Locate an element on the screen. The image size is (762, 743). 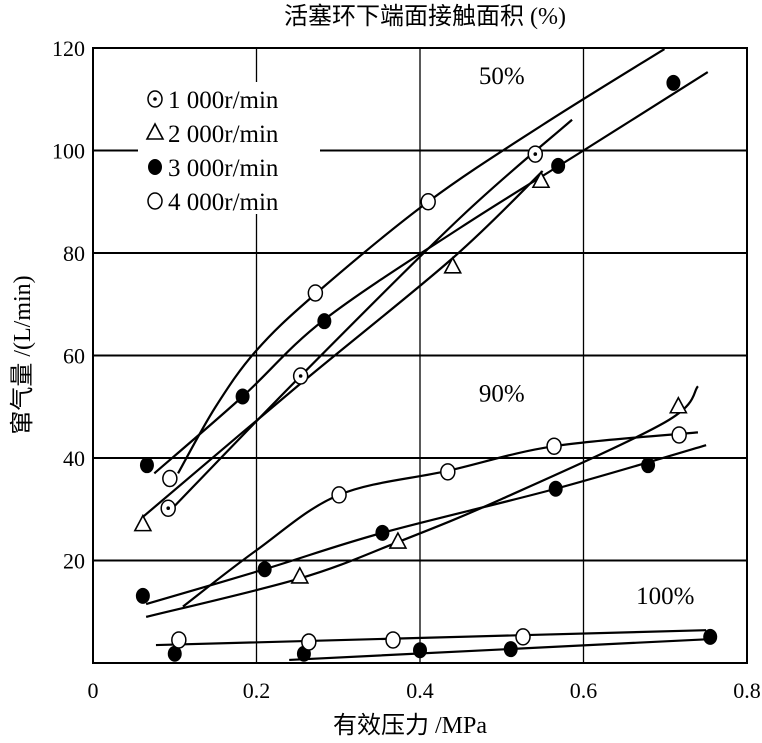
legend-box is located at coordinates (229, 148).